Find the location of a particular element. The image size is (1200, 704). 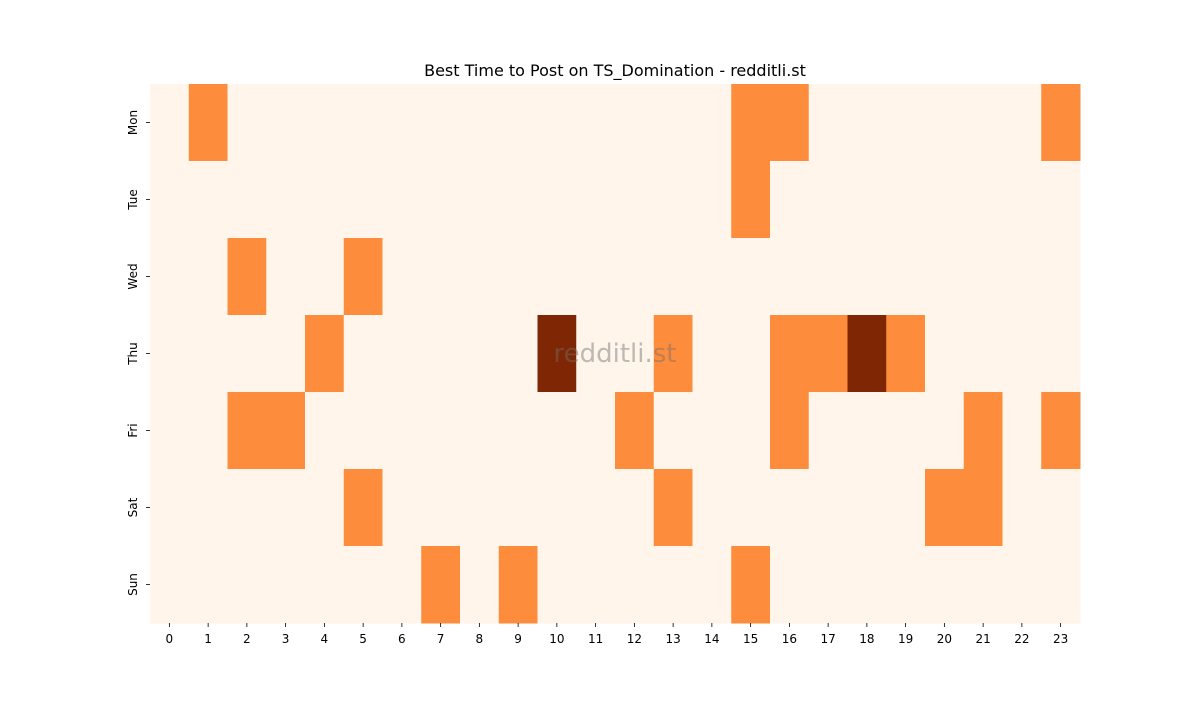

y-axis: Mon Tue Wed Thu Fri Sat Sun is located at coordinates (138, 353).